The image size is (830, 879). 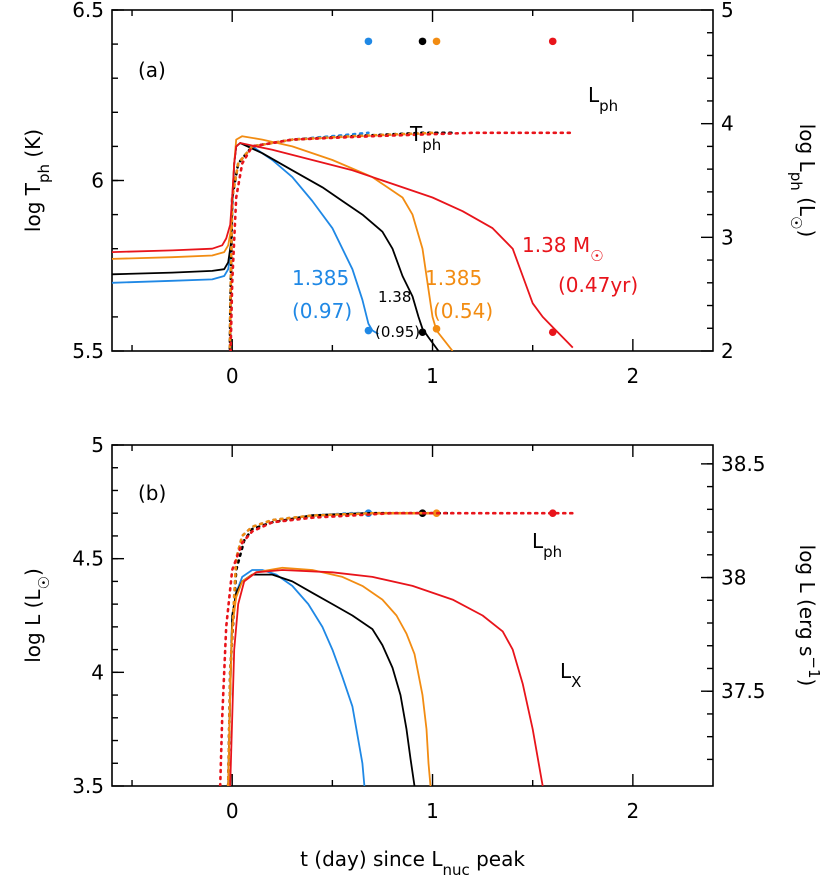 What do you see at coordinates (88, 786) in the screenshot?
I see `y-tick-label-b: 3.5` at bounding box center [88, 786].